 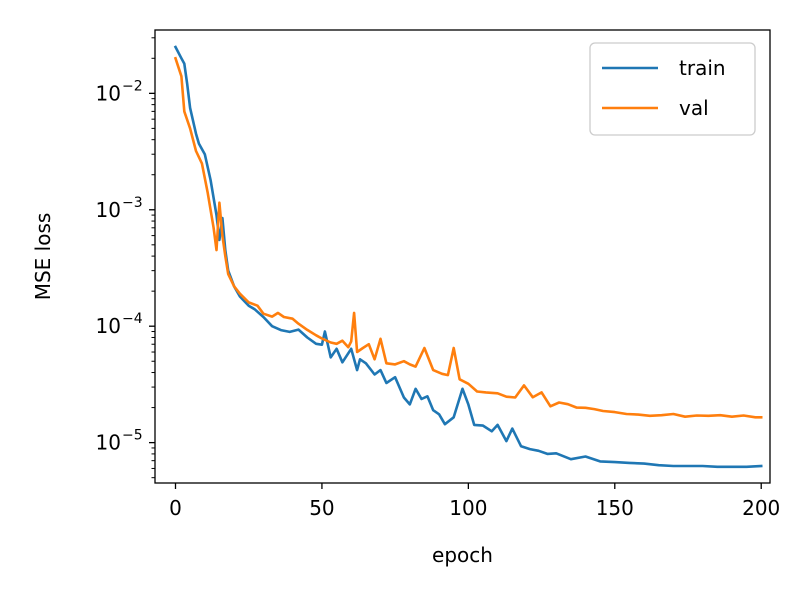 I want to click on y-tick-exponent: −4, so click(x=132, y=319).